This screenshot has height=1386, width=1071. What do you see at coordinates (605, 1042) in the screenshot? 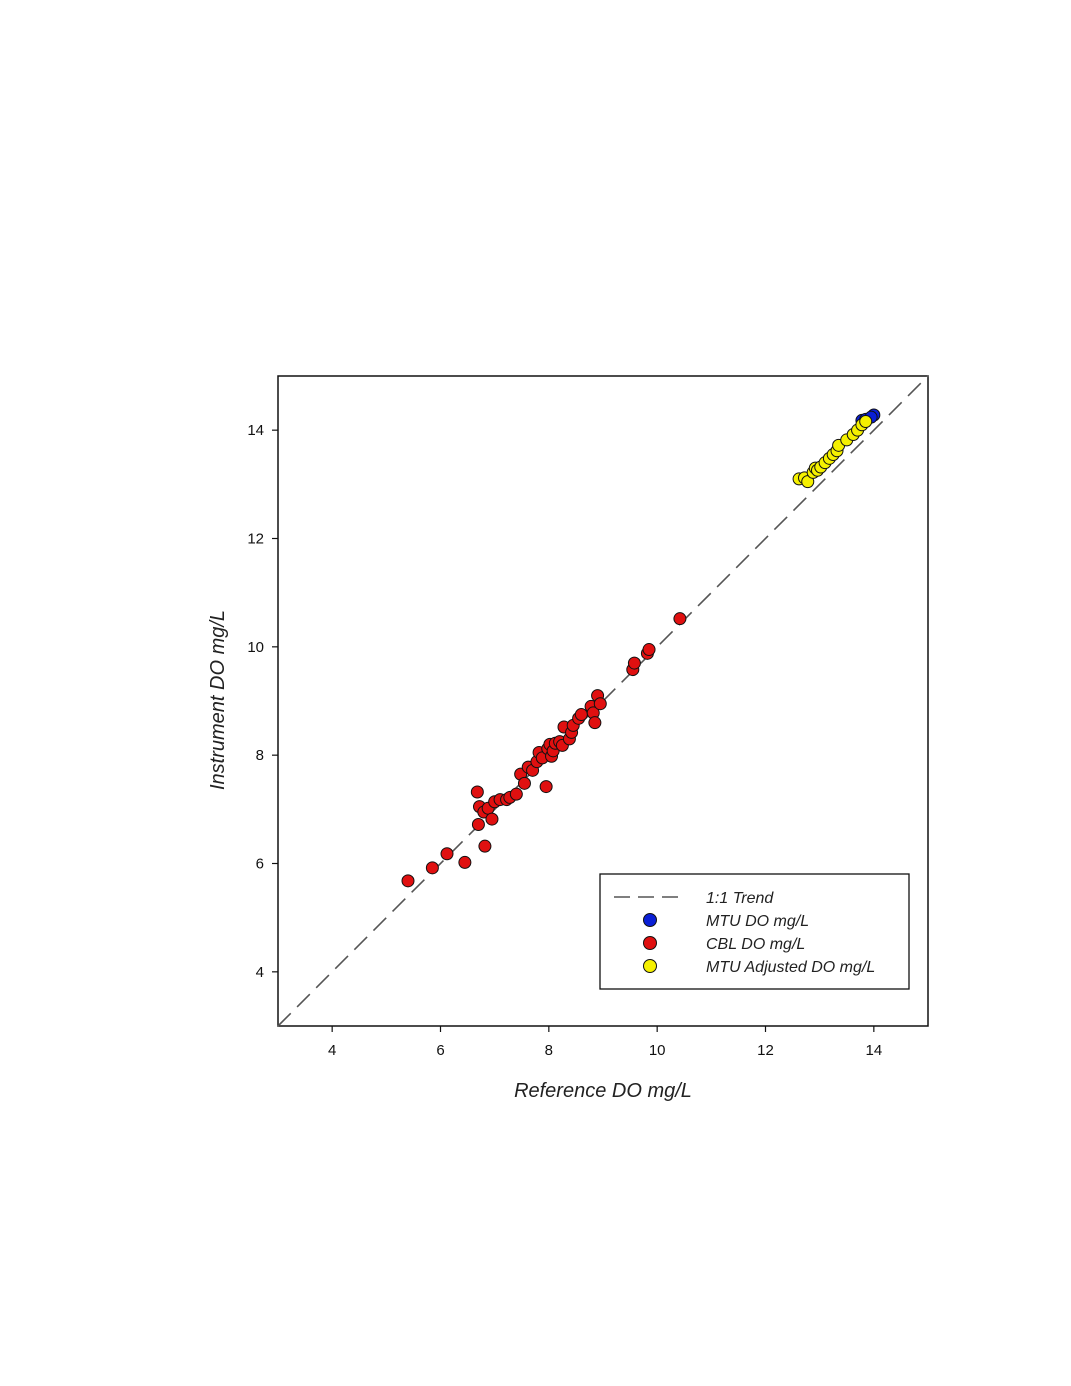
I see `x-axis: 4 6 8 10 12 14` at bounding box center [605, 1042].